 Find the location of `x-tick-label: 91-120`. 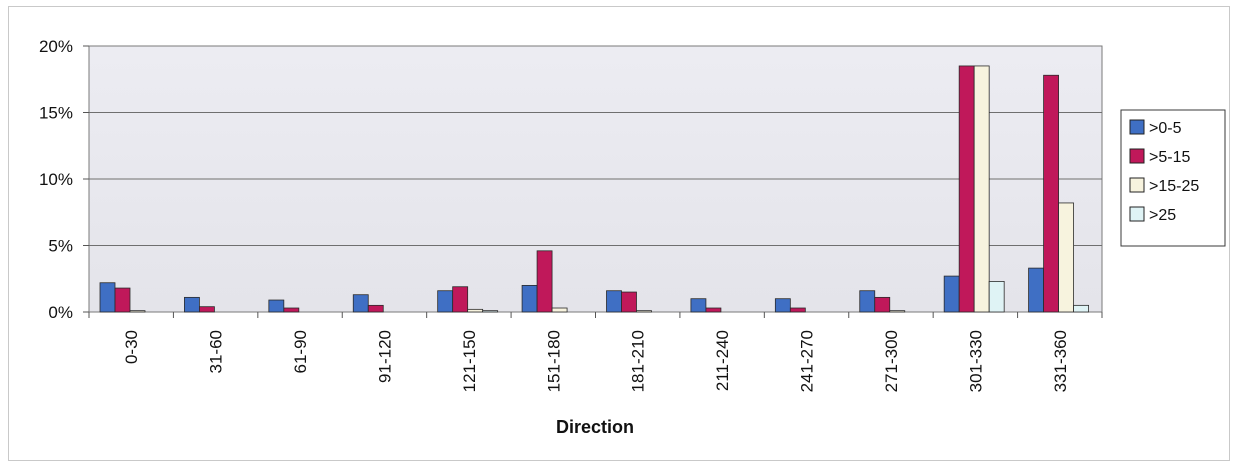

x-tick-label: 91-120 is located at coordinates (384, 356).